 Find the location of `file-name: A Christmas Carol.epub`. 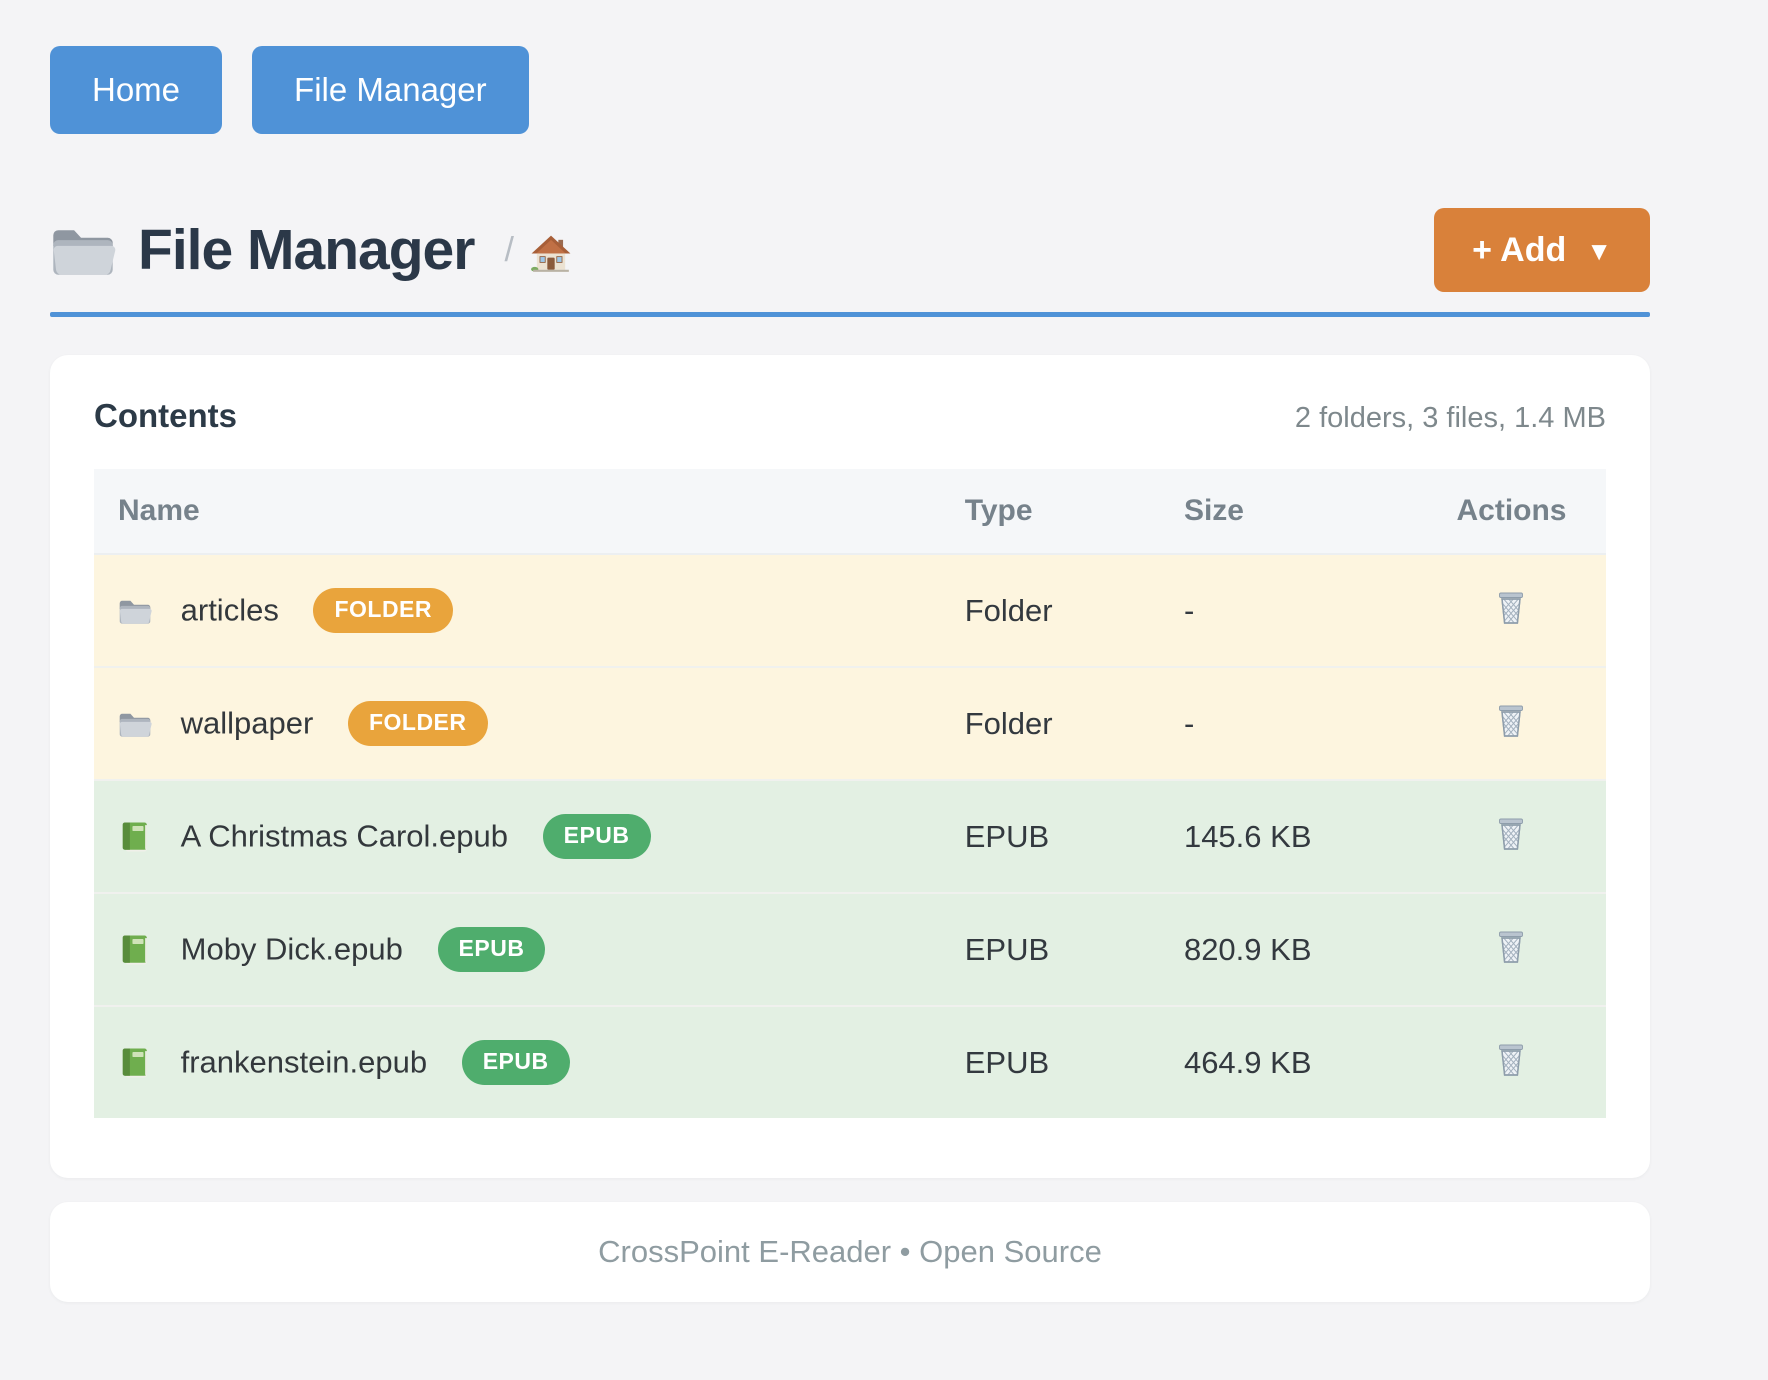

file-name: A Christmas Carol.epub is located at coordinates (344, 836).